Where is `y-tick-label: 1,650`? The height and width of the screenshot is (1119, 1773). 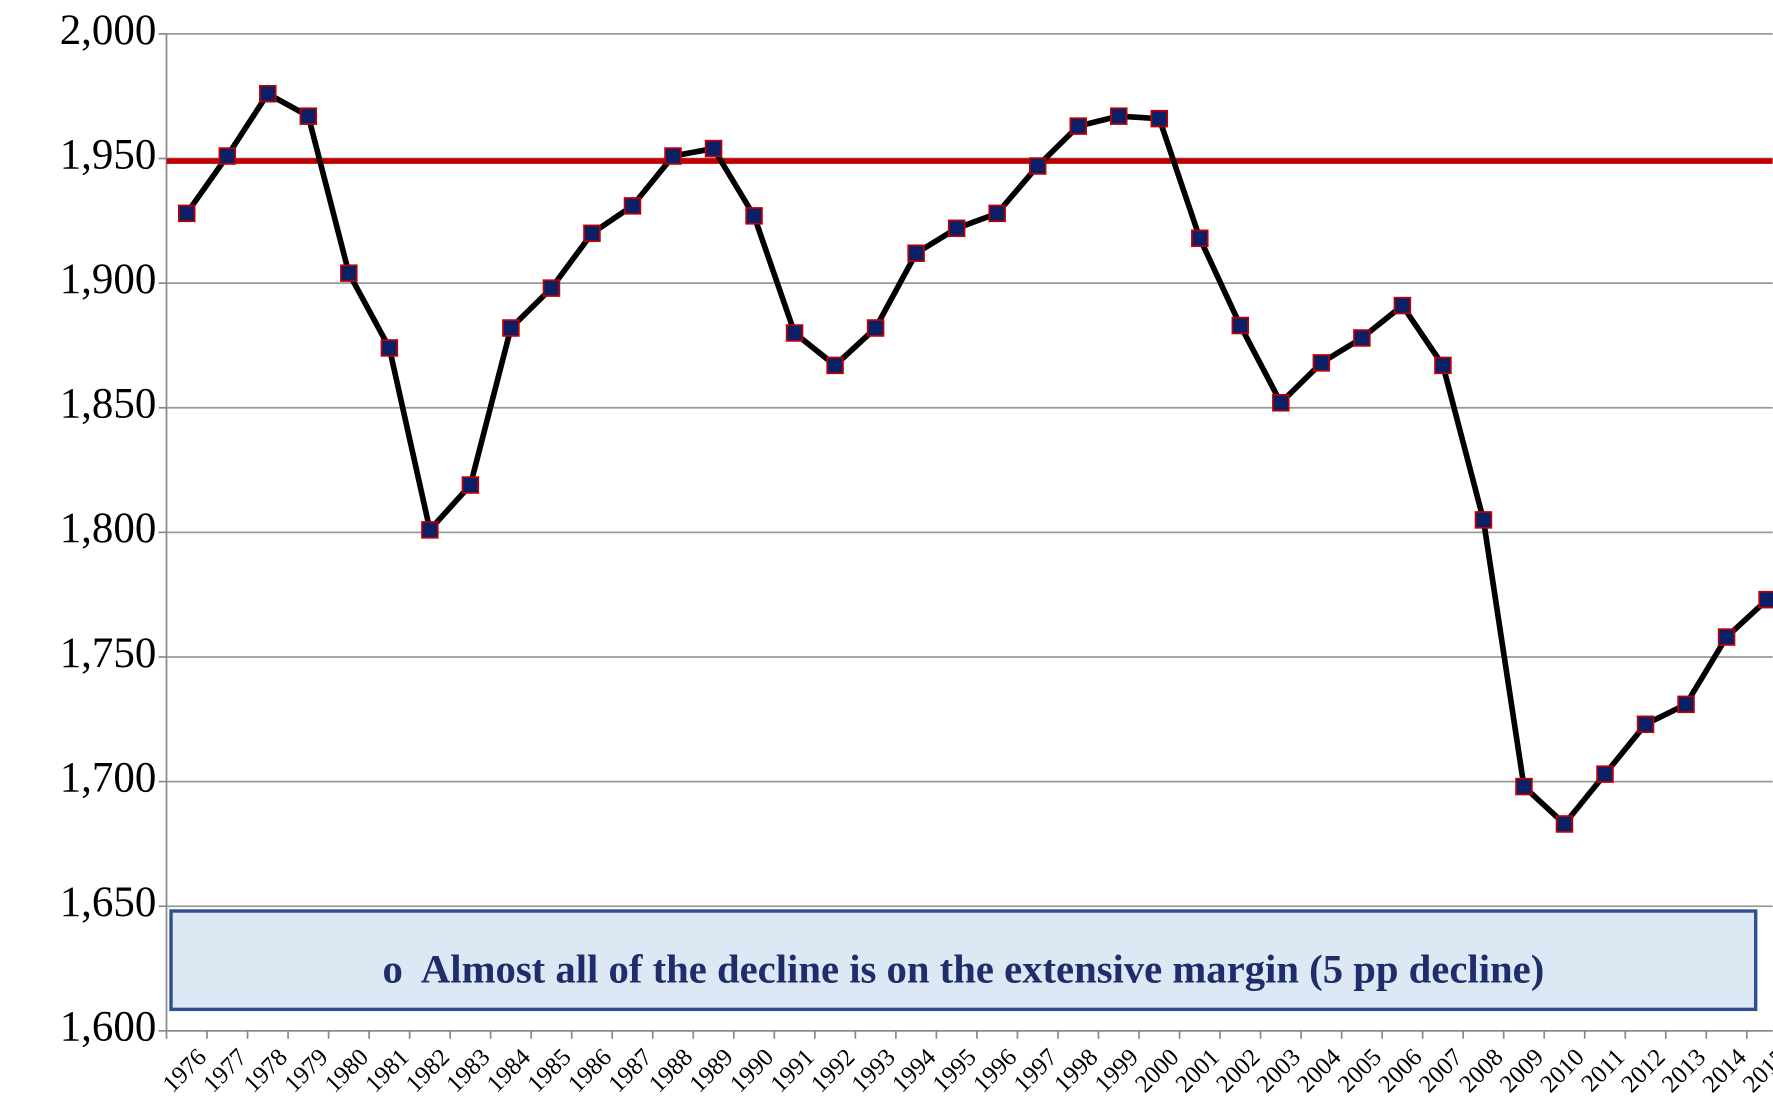 y-tick-label: 1,650 is located at coordinates (108, 902).